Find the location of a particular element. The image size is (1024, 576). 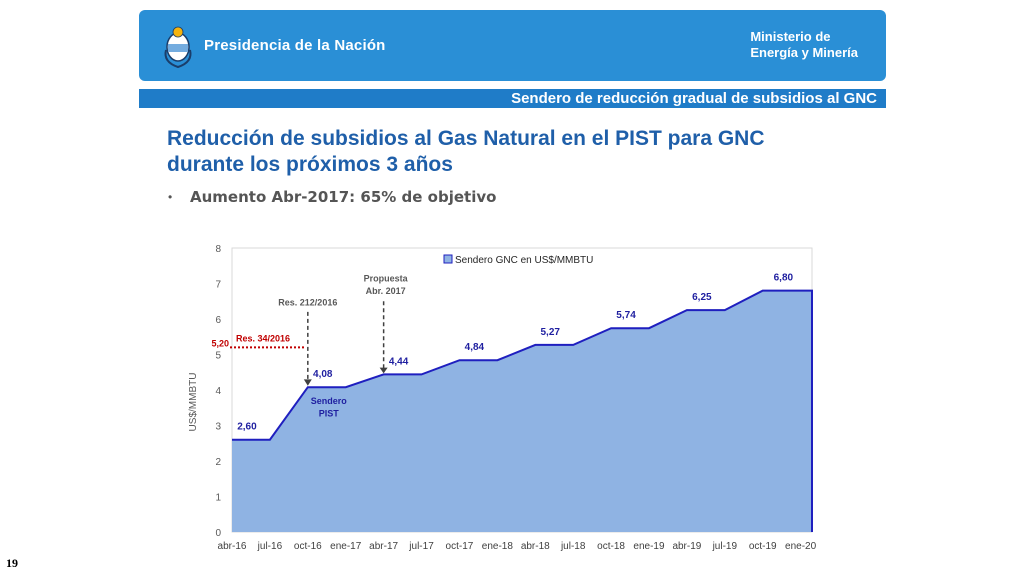

y-tick-label: 7 is located at coordinates (218, 285).